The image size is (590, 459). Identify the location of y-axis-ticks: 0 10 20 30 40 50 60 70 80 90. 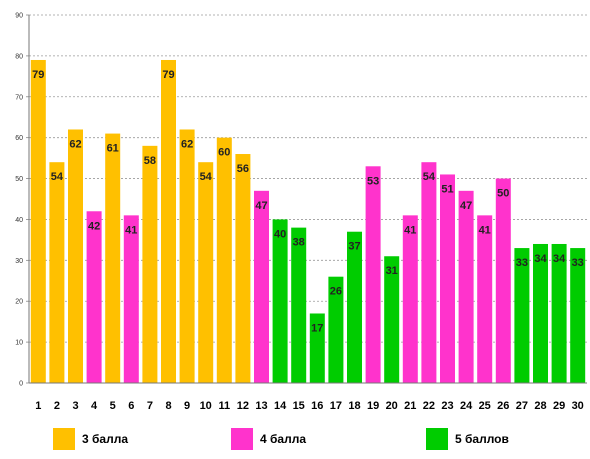
(22, 200).